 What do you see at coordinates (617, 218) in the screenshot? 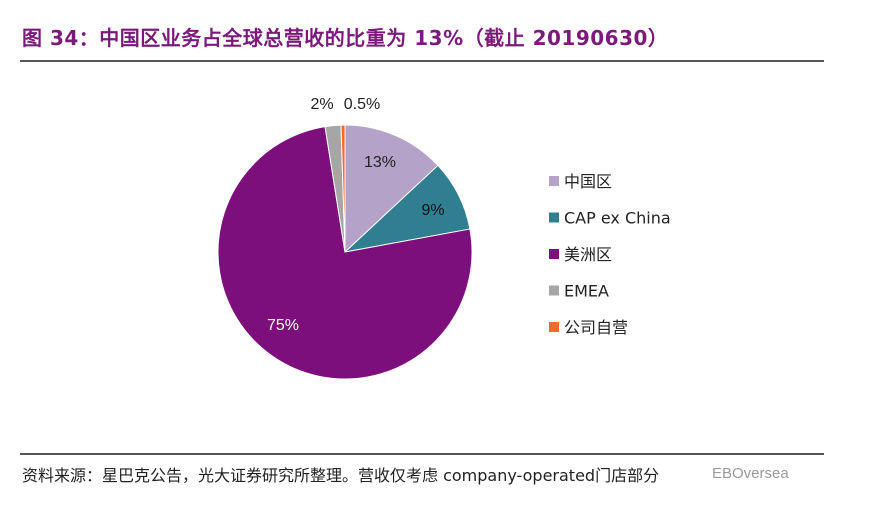
I see `legend-label-1: CAP ex China` at bounding box center [617, 218].